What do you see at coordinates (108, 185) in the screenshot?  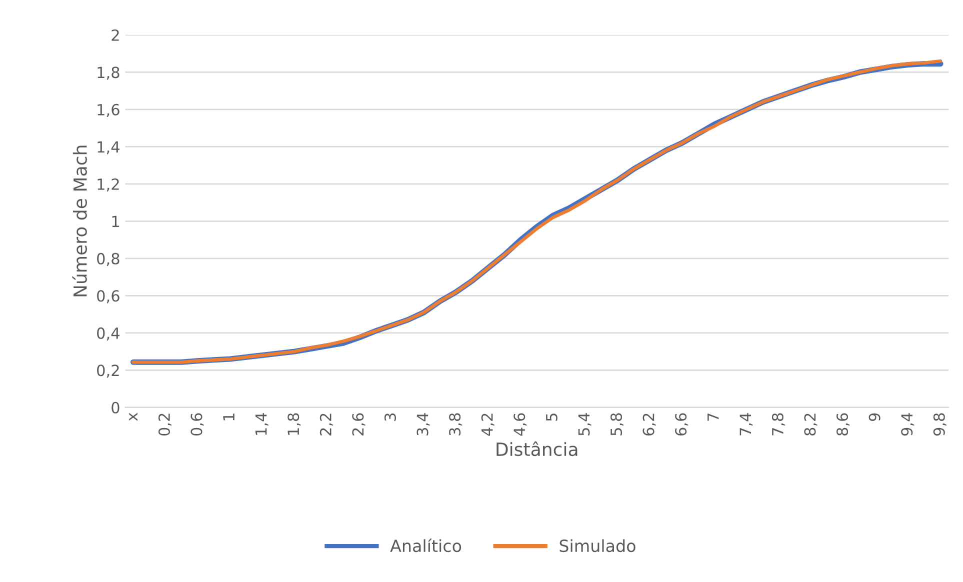 I see `y-tick-label: 1,2` at bounding box center [108, 185].